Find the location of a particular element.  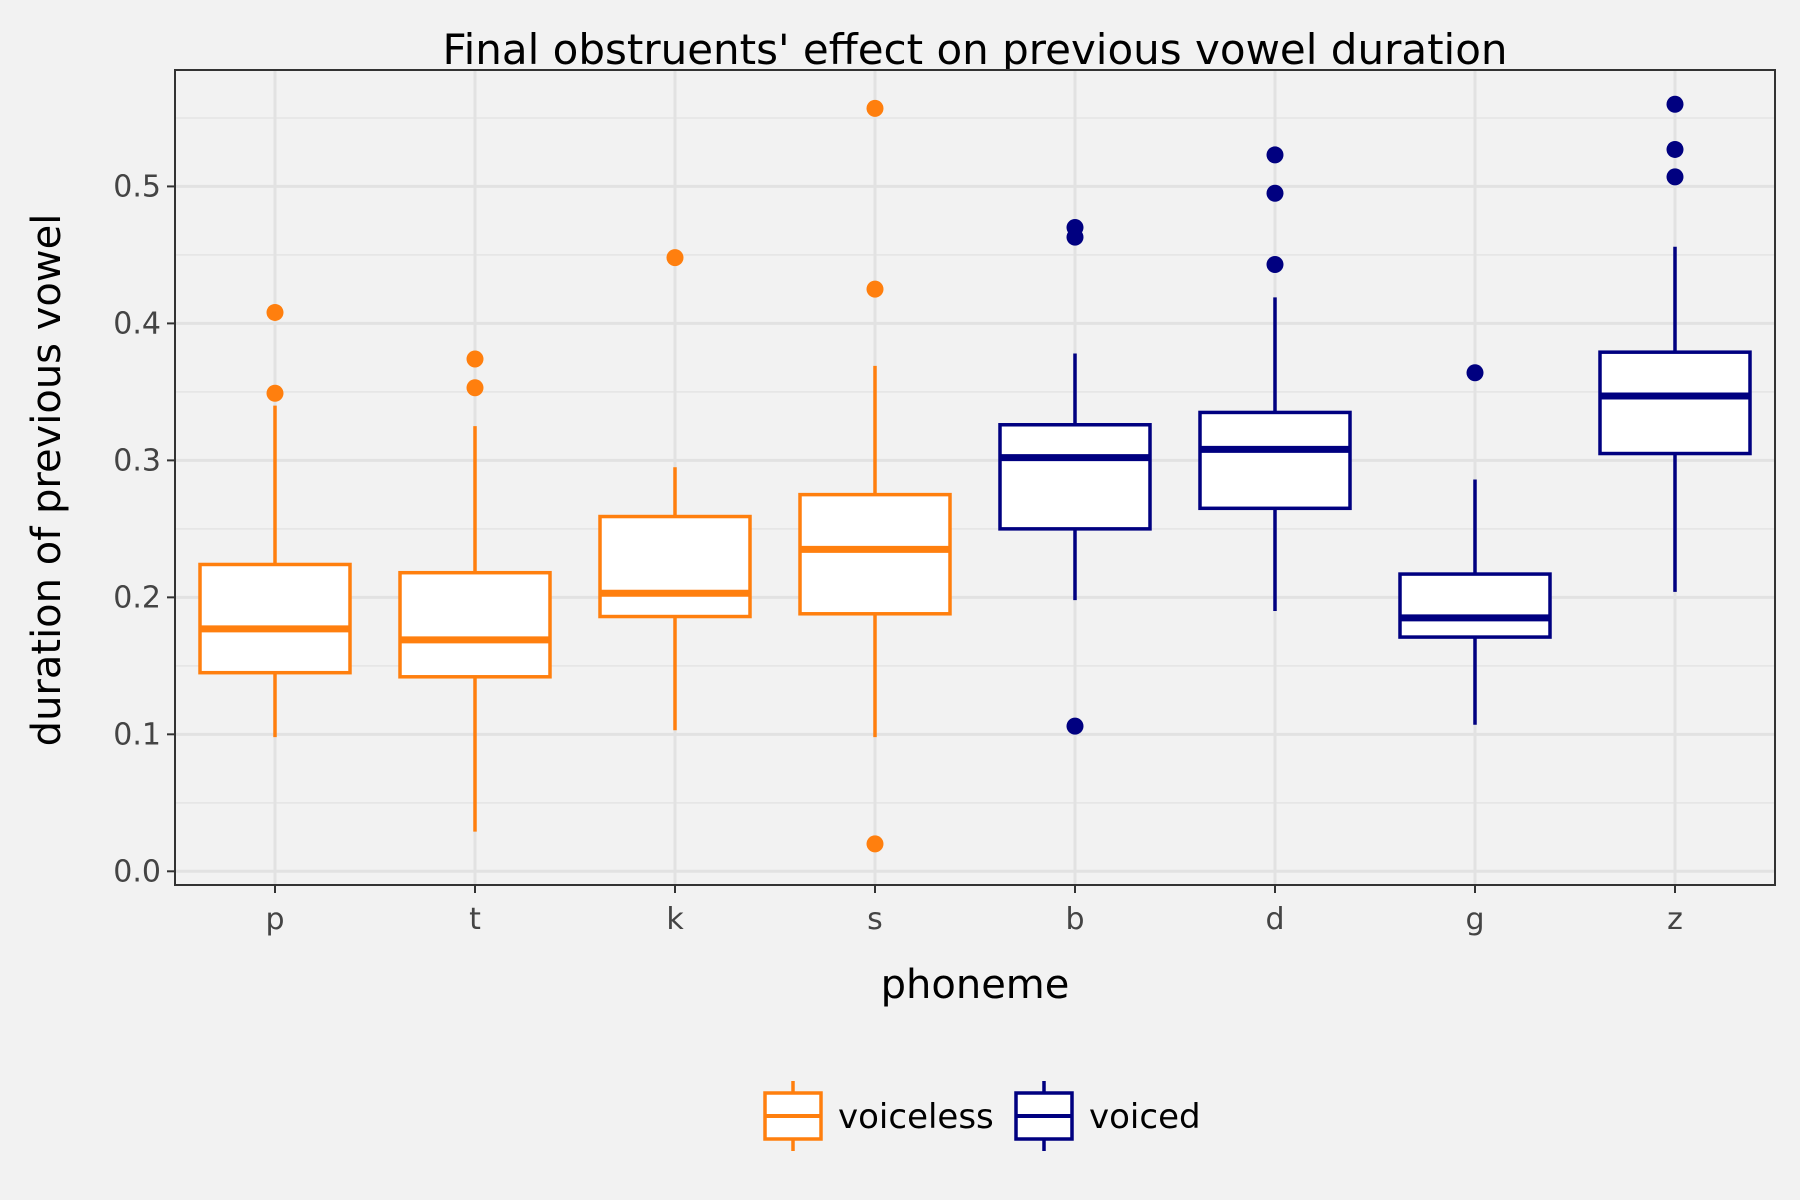

legend: voiceless voiced is located at coordinates (982, 1116).